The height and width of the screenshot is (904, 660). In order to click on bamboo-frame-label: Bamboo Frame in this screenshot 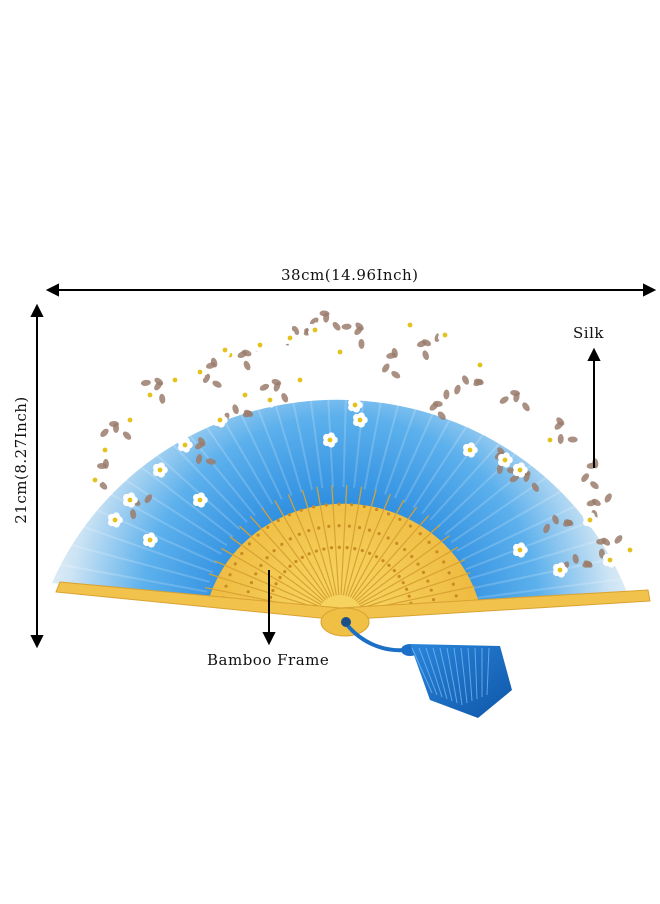, I will do `click(268, 660)`.